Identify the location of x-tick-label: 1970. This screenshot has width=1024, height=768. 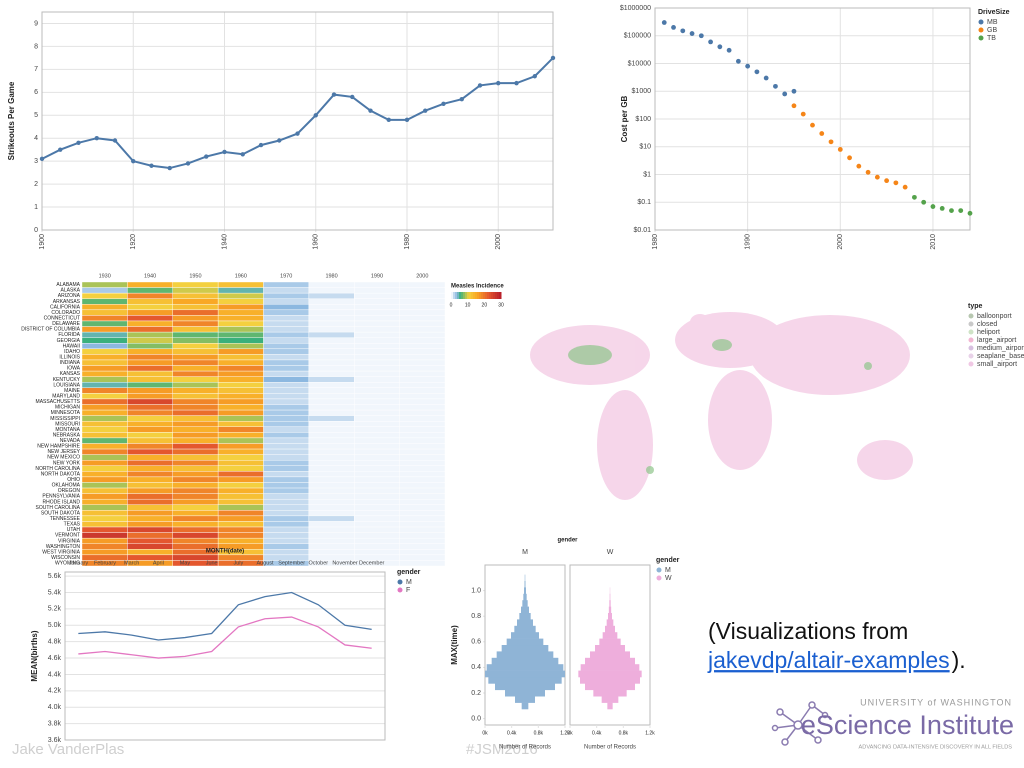
(286, 276).